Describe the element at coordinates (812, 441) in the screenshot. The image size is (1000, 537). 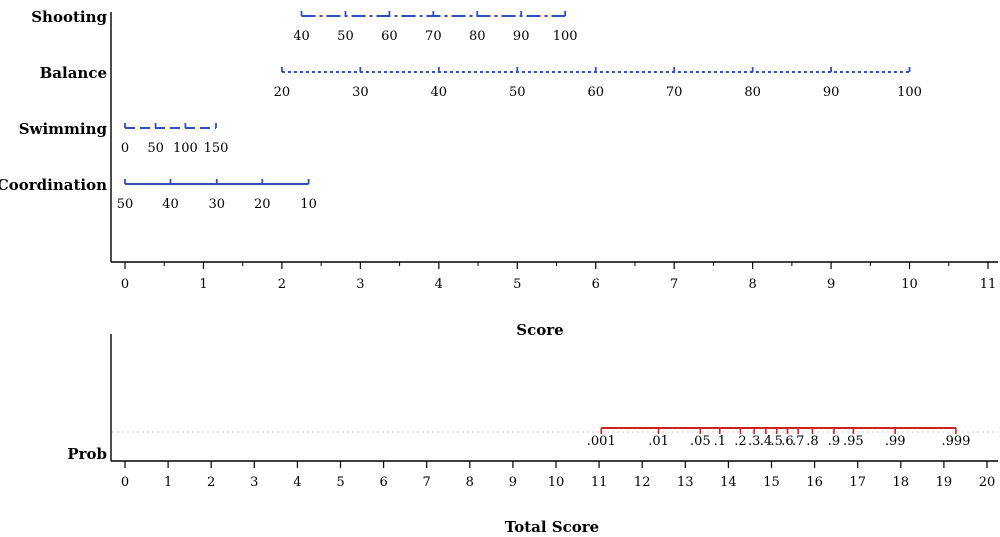
I see `prob-tick-label: .8` at that location.